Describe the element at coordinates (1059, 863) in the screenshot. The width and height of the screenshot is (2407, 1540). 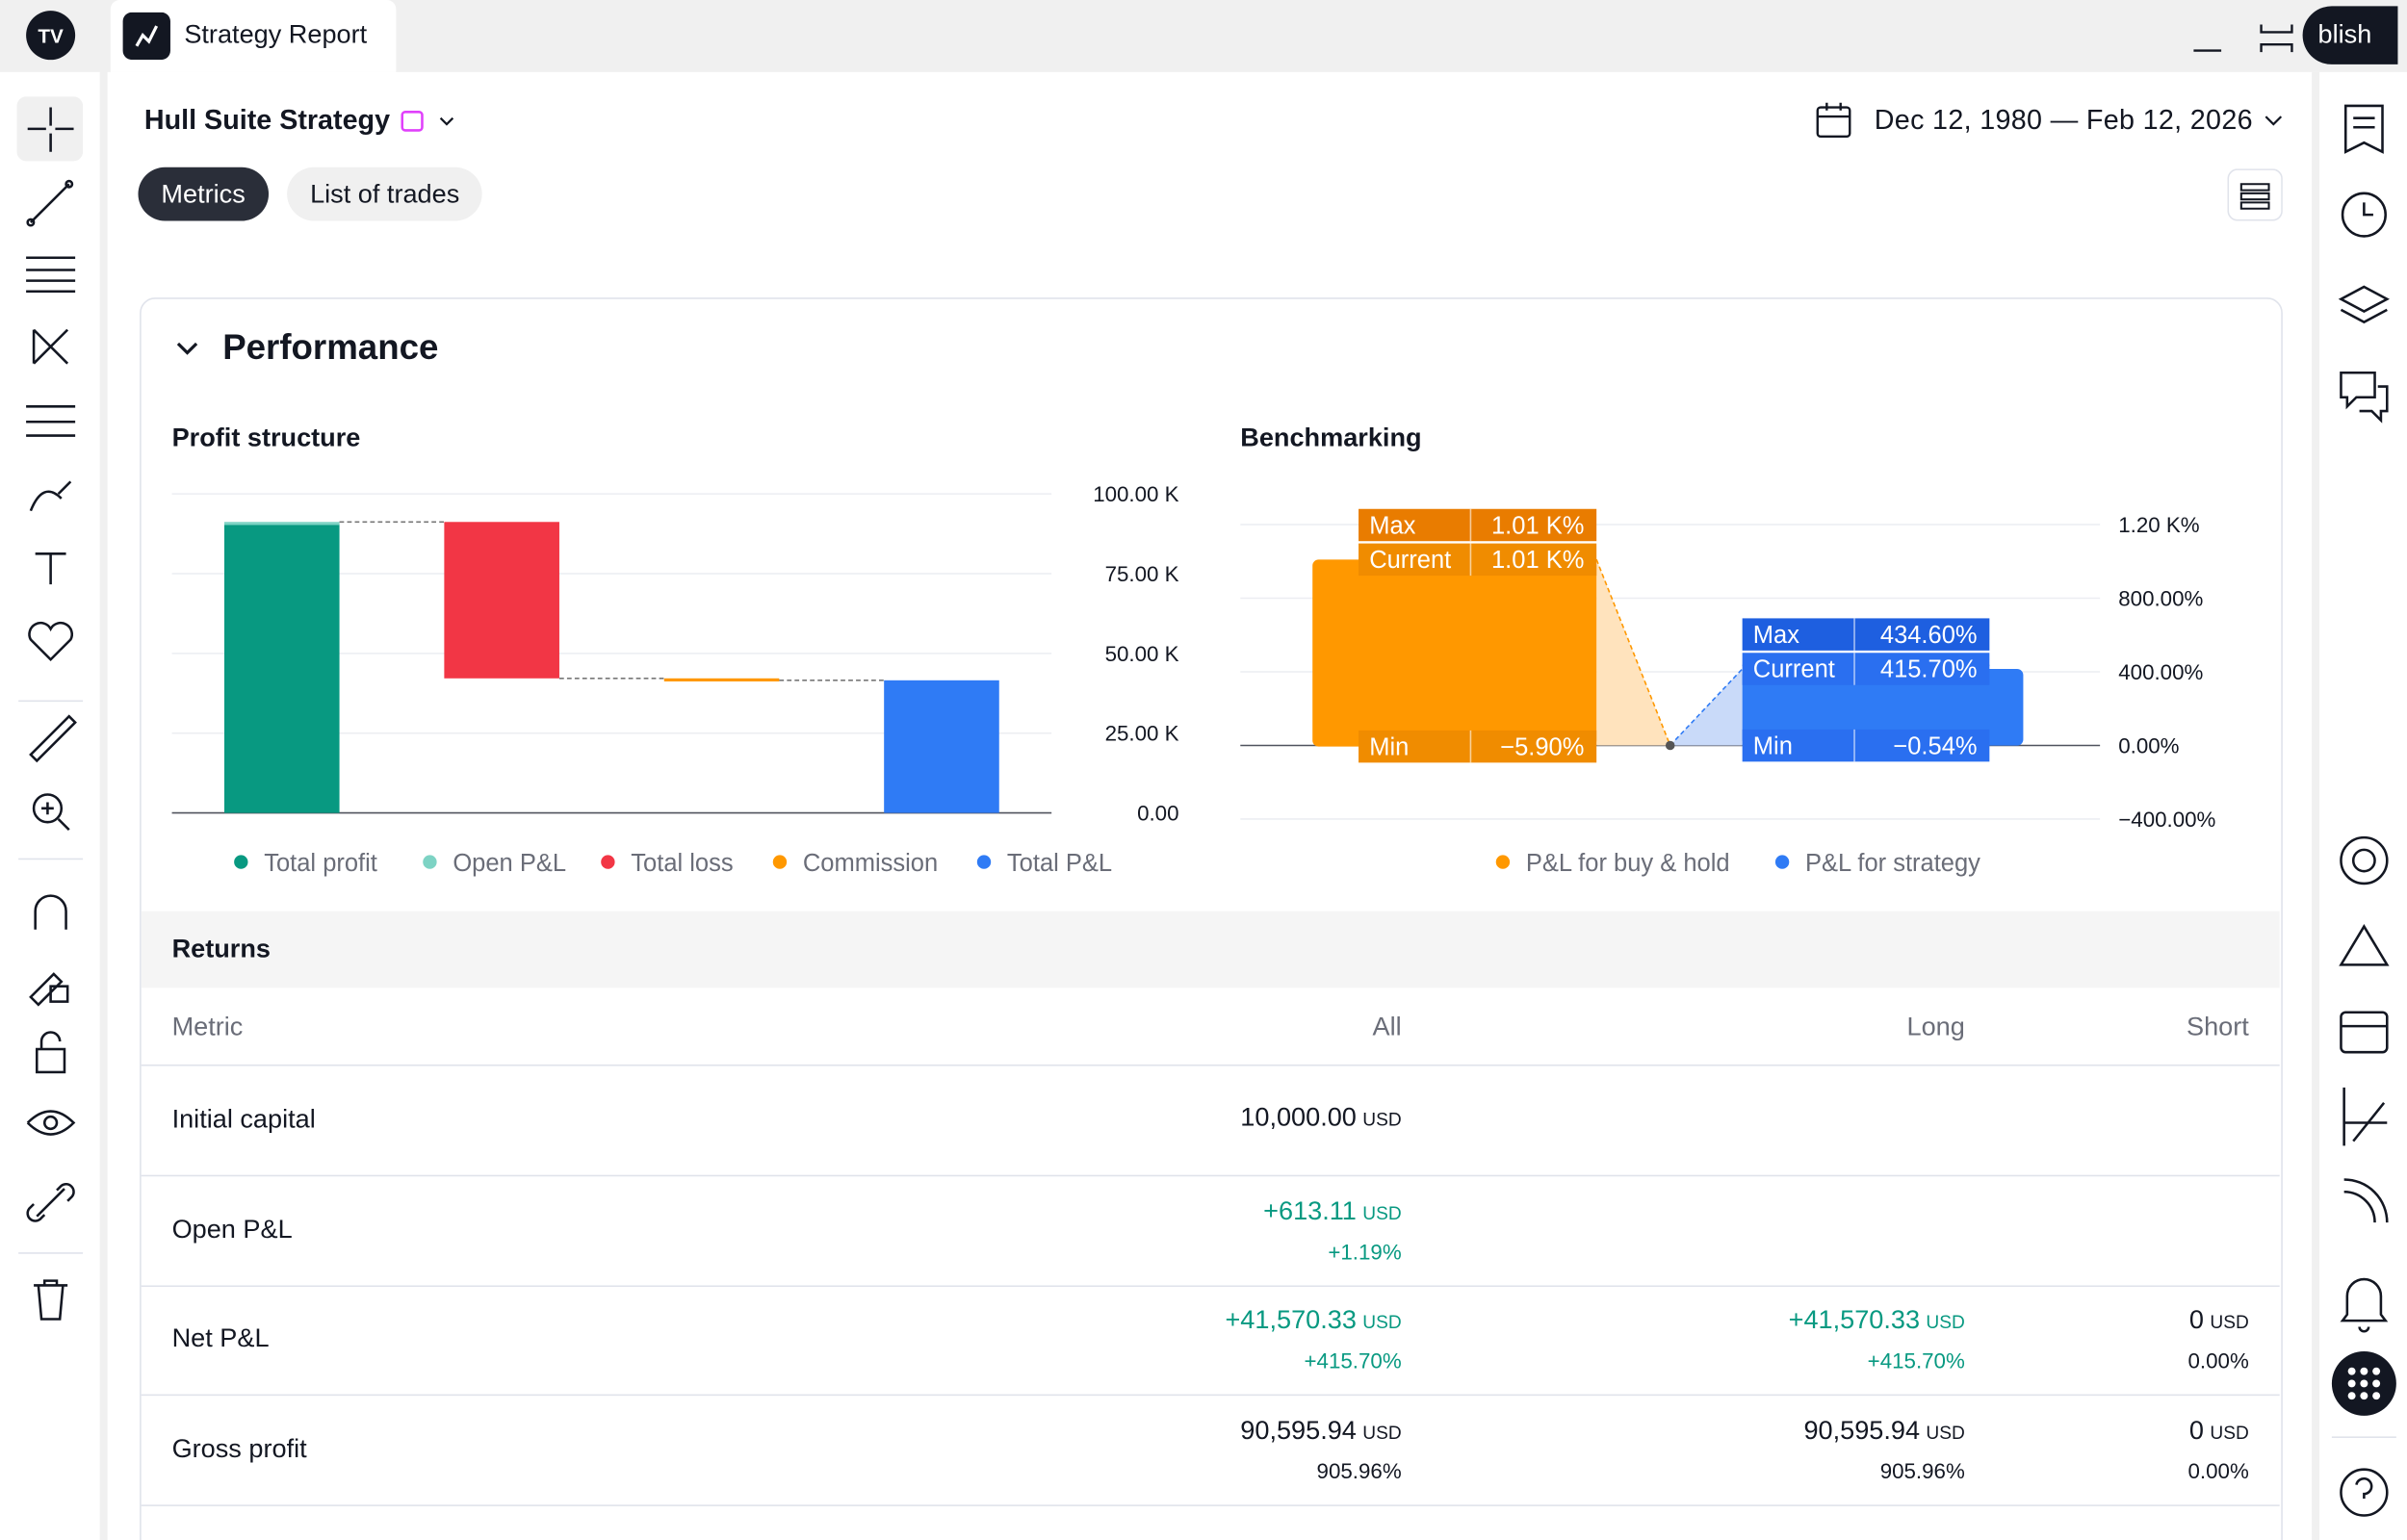
I see `legend-label: Total P&L` at that location.